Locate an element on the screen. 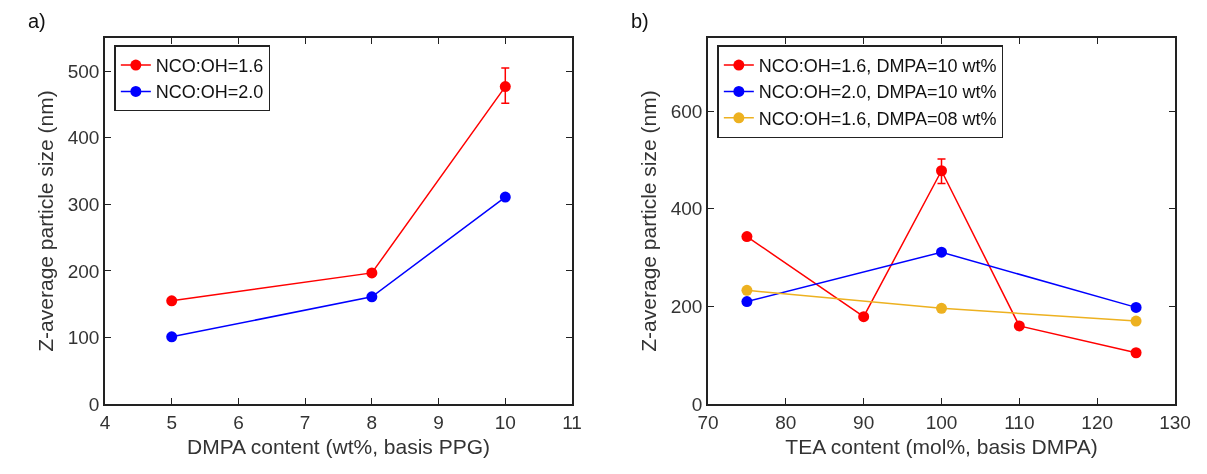 Image resolution: width=1207 pixels, height=474 pixels. y-tick-label: 600 is located at coordinates (686, 111).